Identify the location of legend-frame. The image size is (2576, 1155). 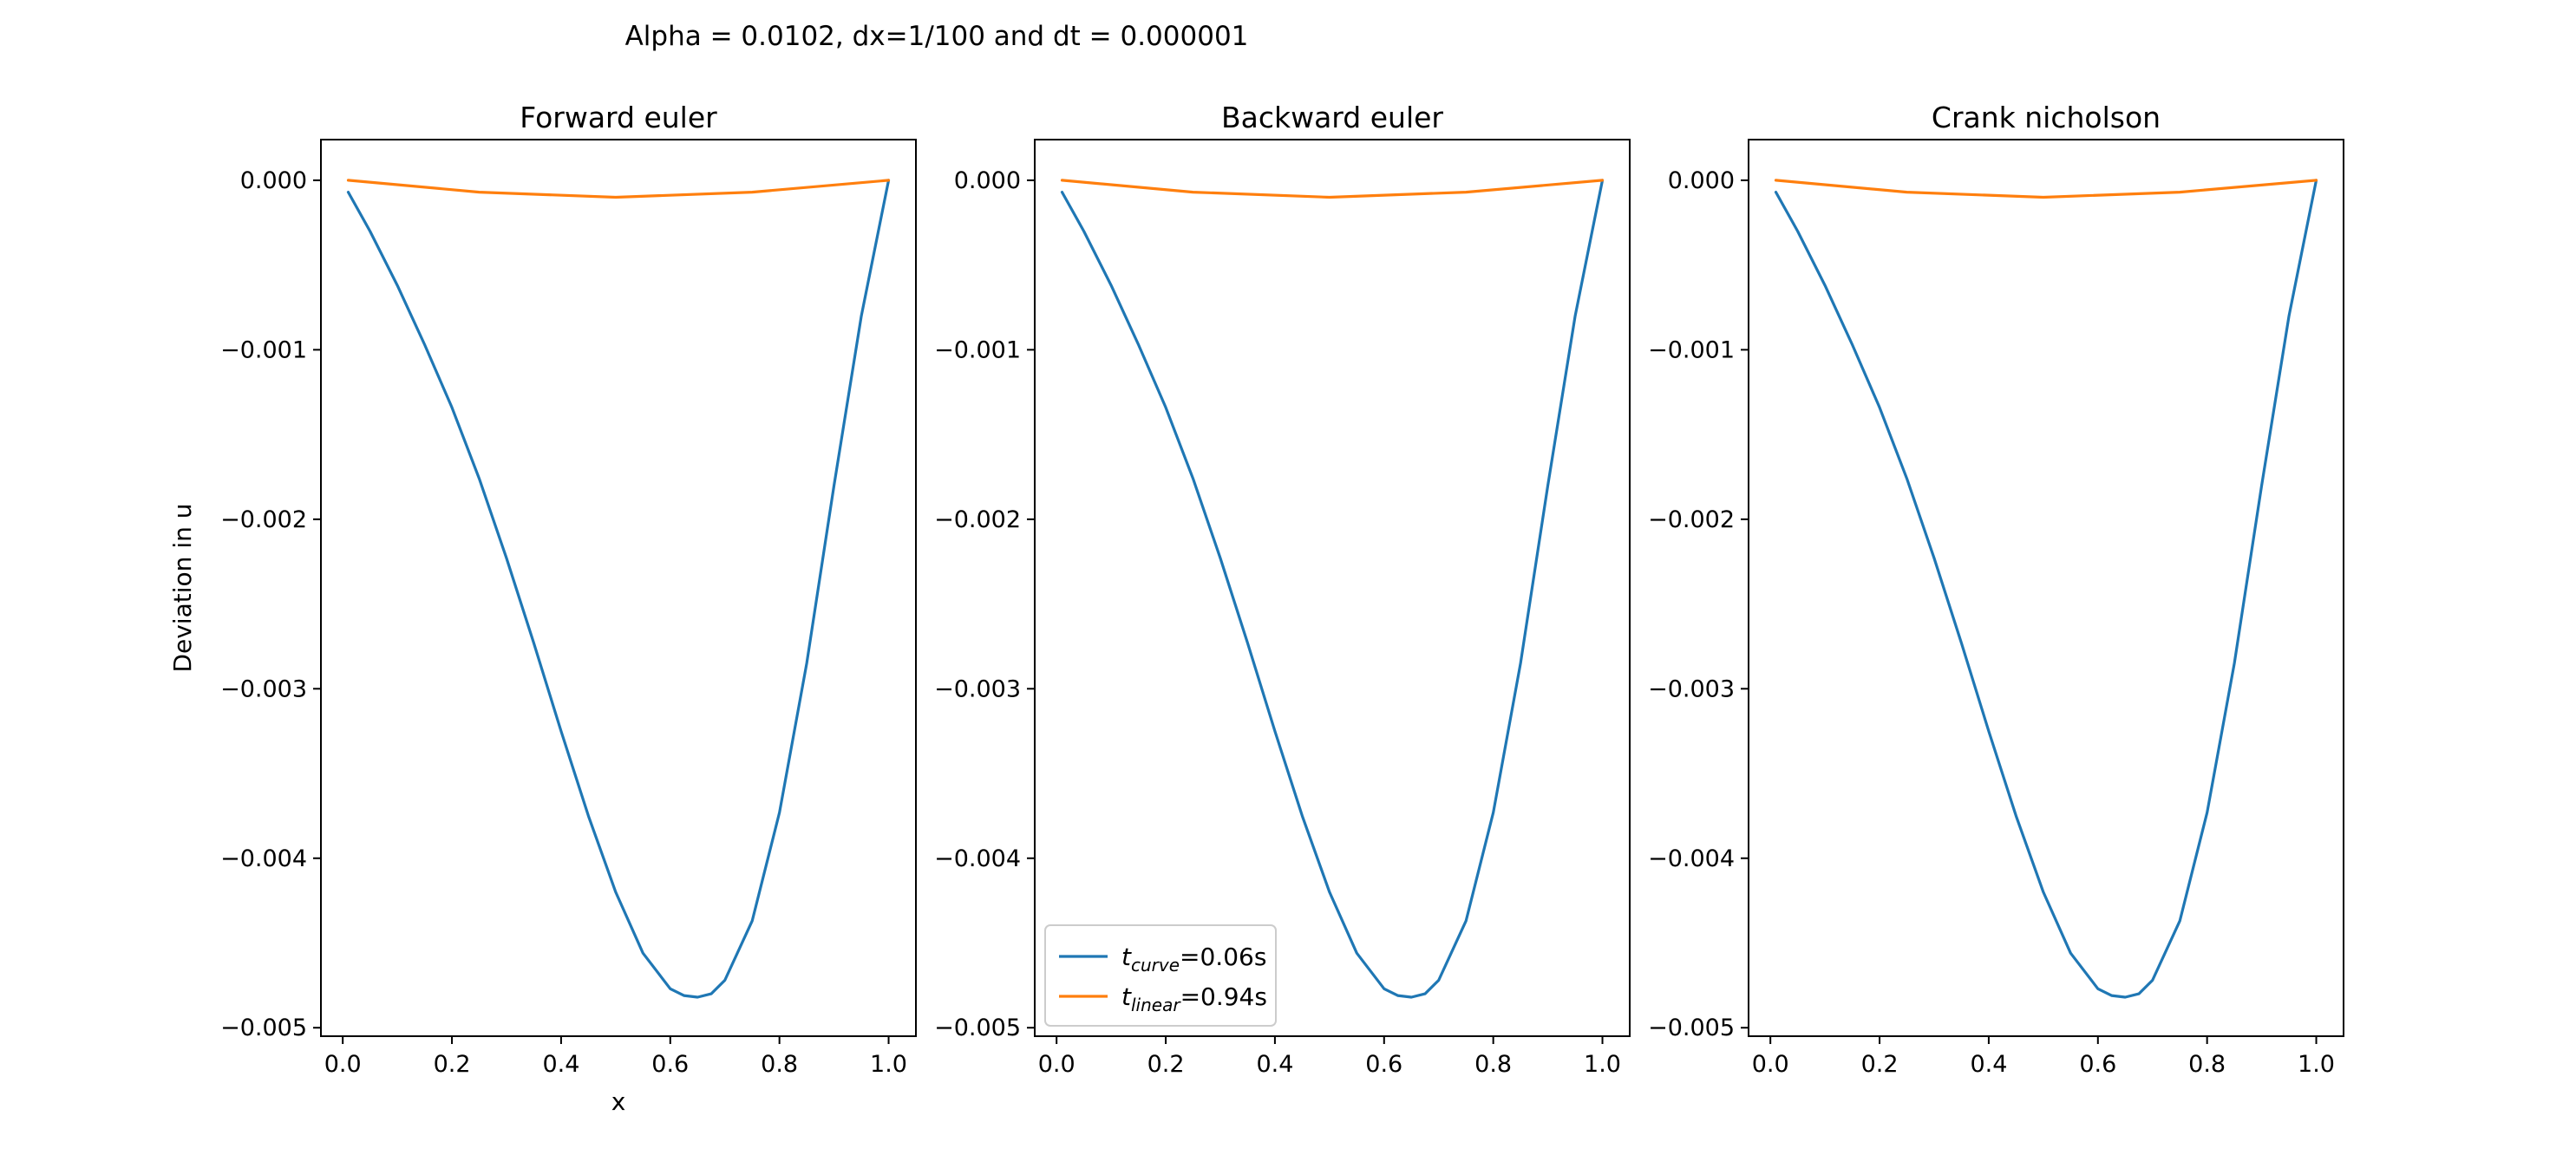
(1160, 975).